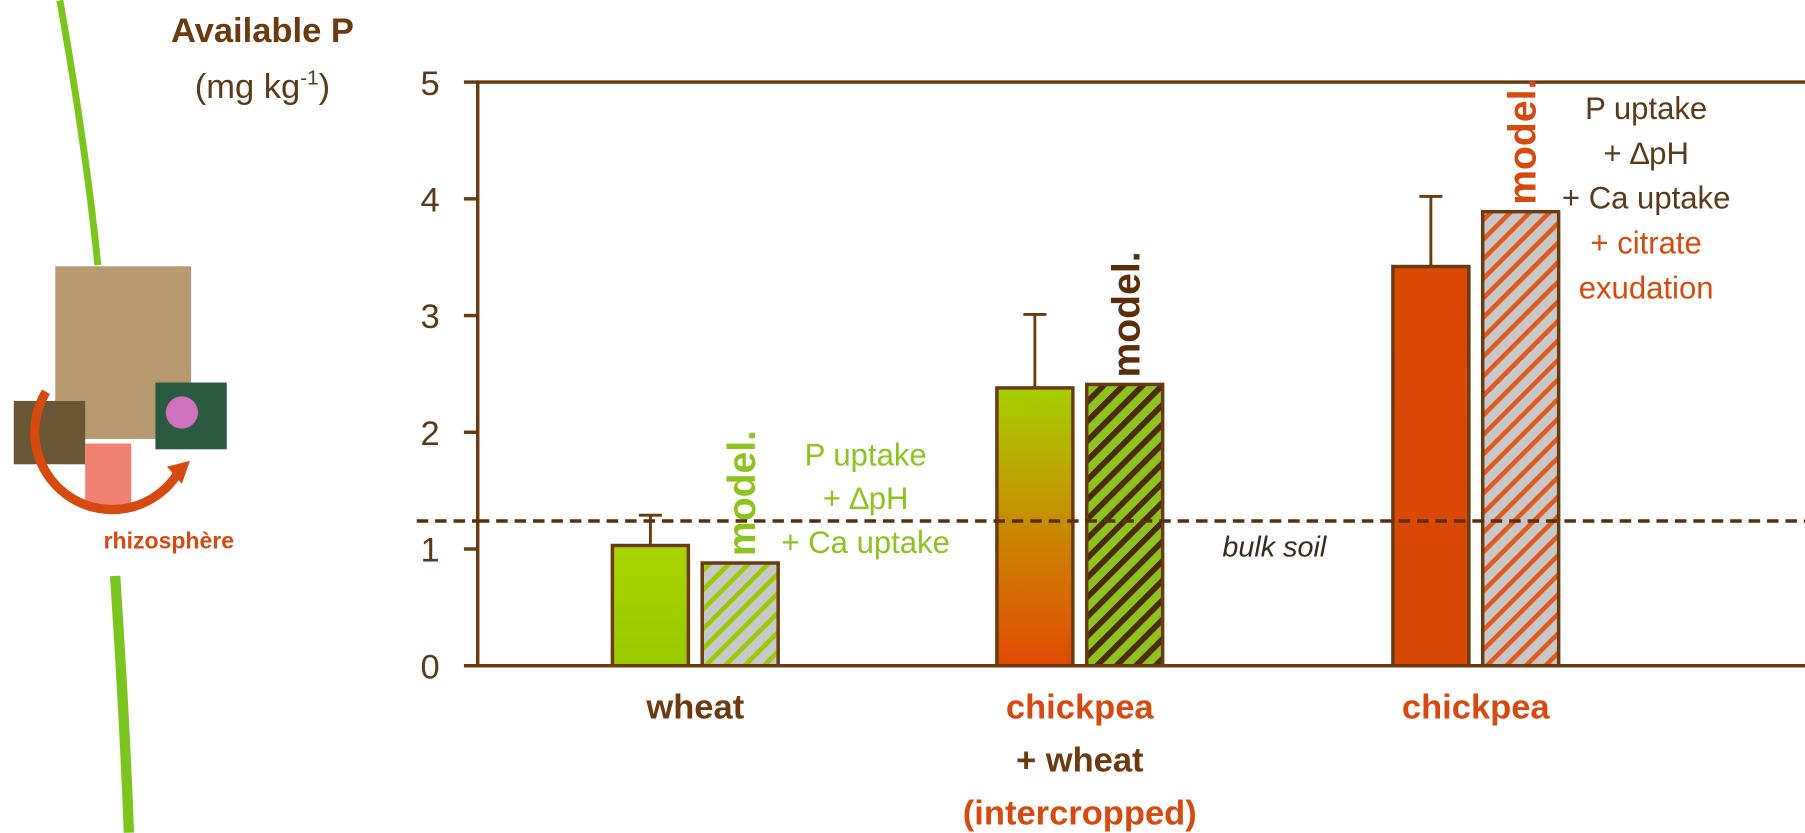  I want to click on unit-close: ), so click(325, 87).